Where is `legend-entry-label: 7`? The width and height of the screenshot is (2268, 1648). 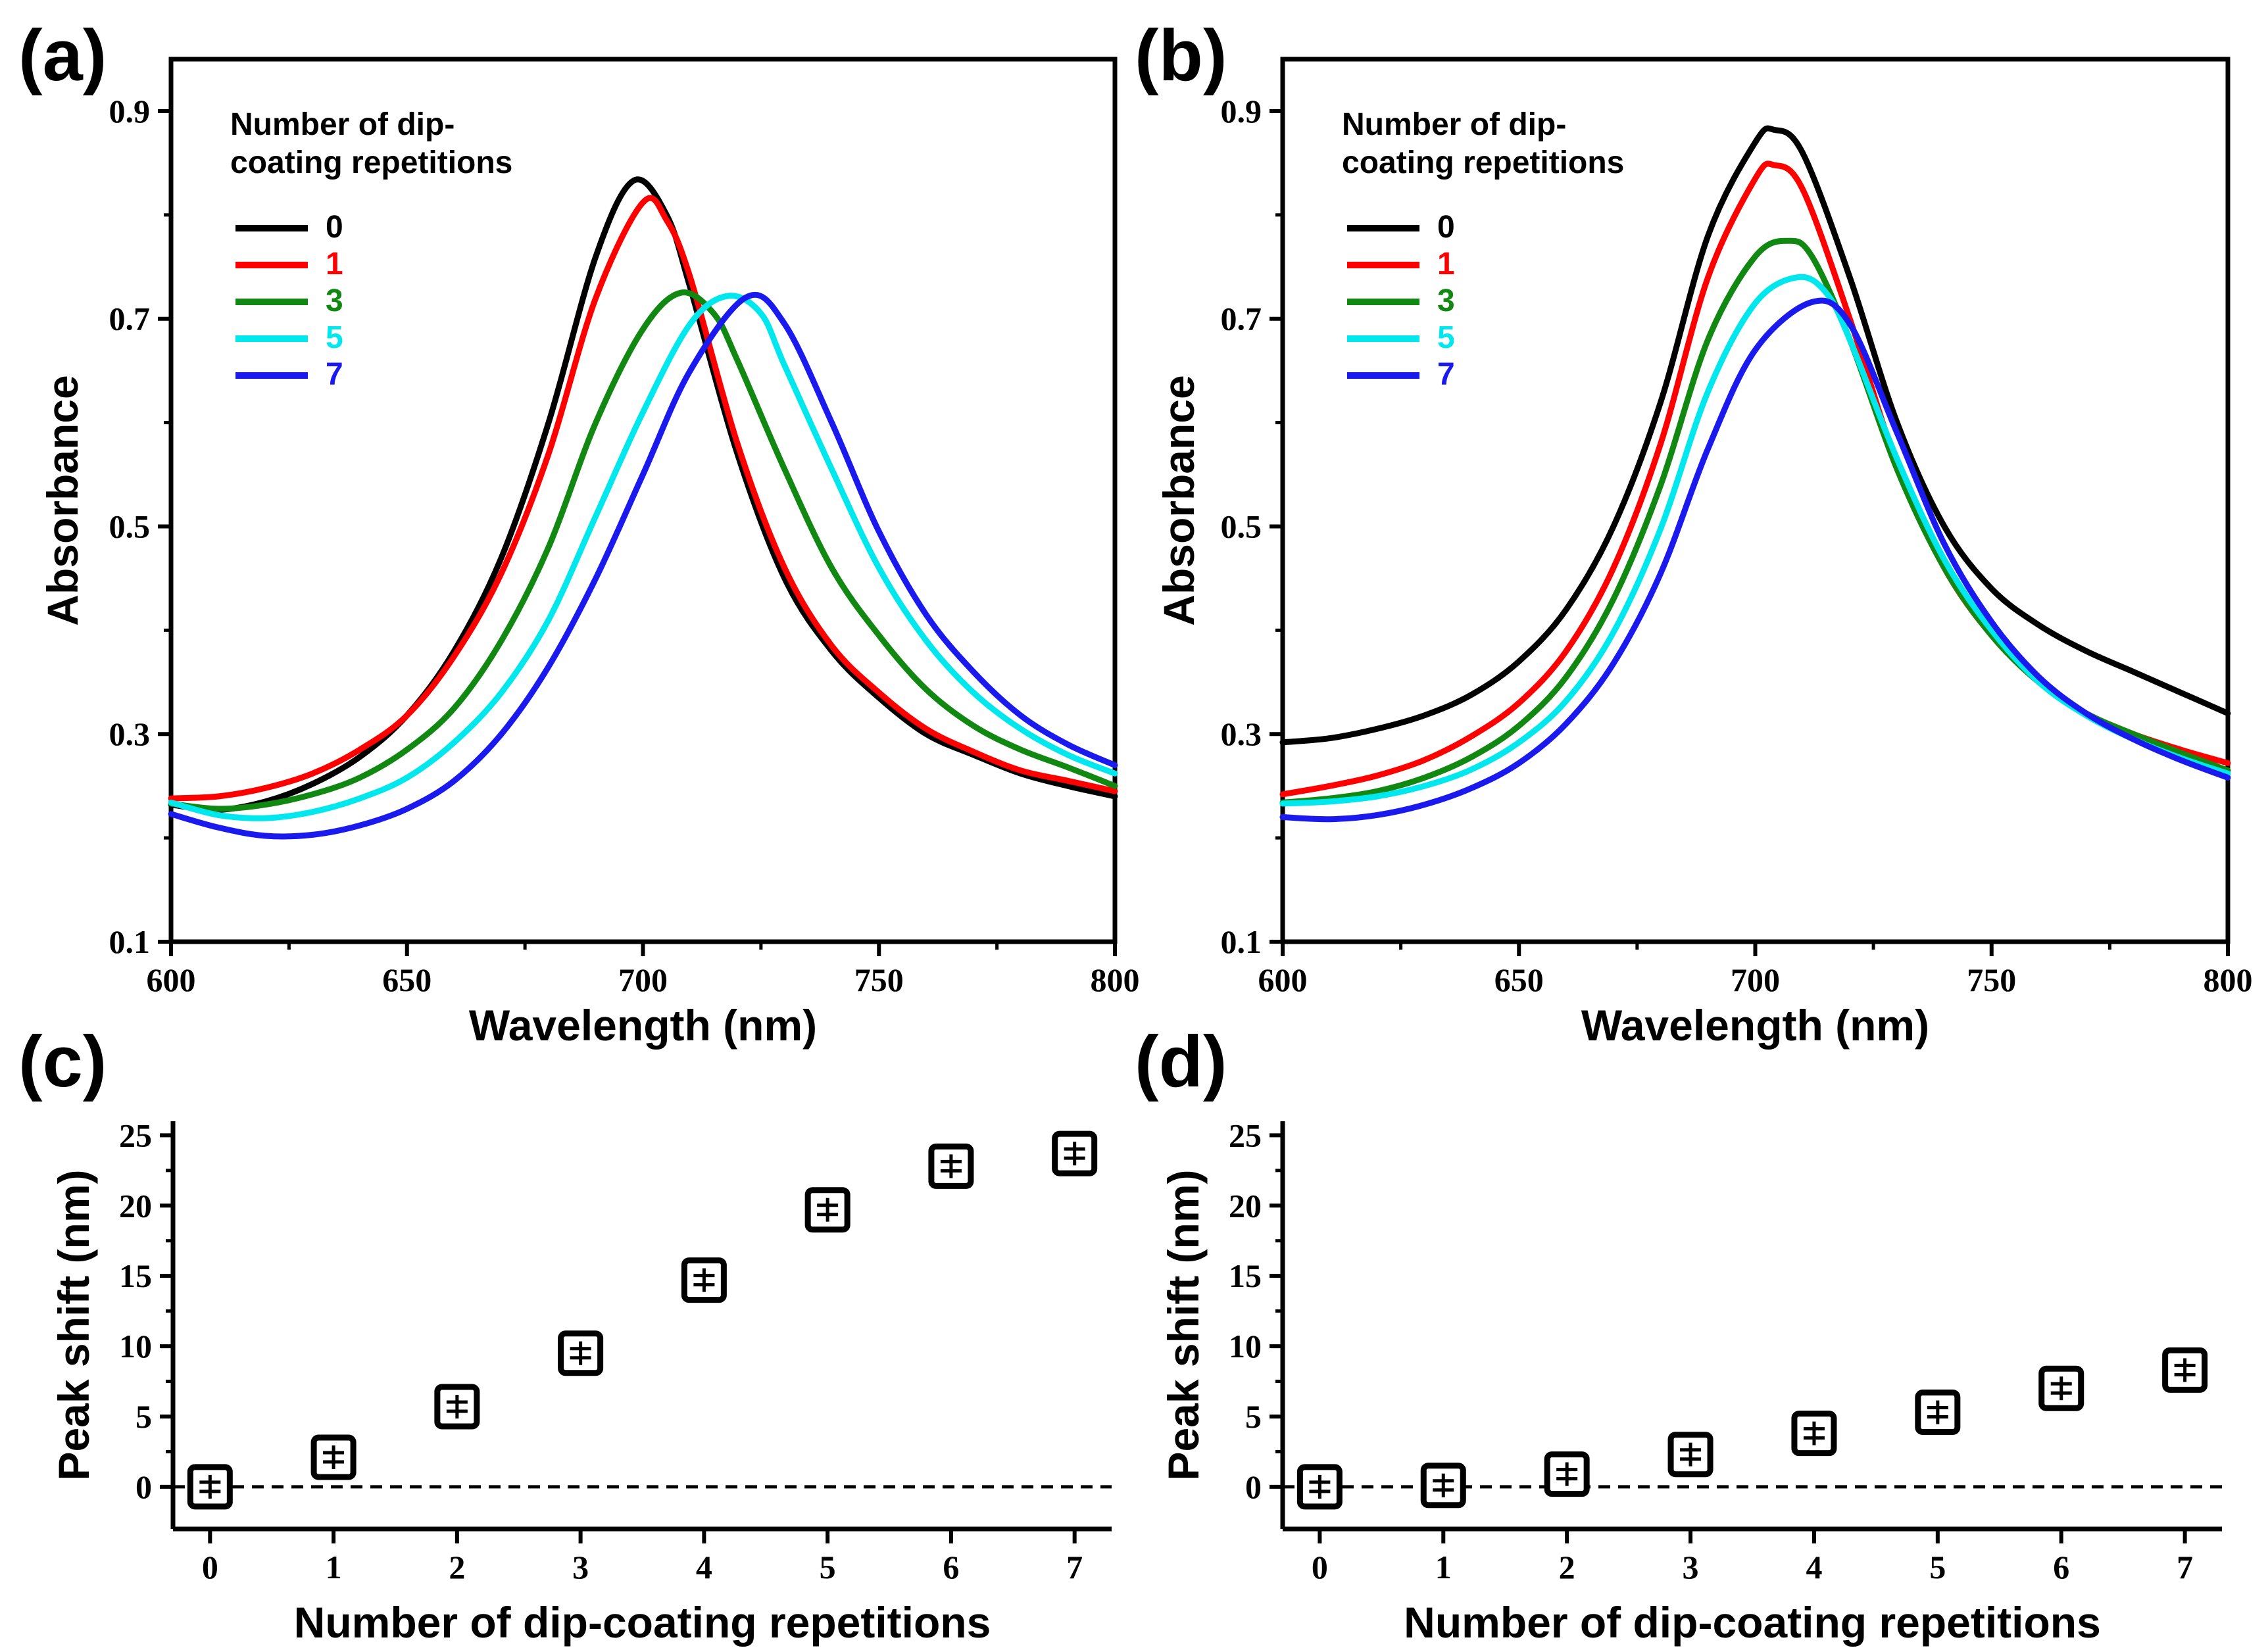 legend-entry-label: 7 is located at coordinates (335, 374).